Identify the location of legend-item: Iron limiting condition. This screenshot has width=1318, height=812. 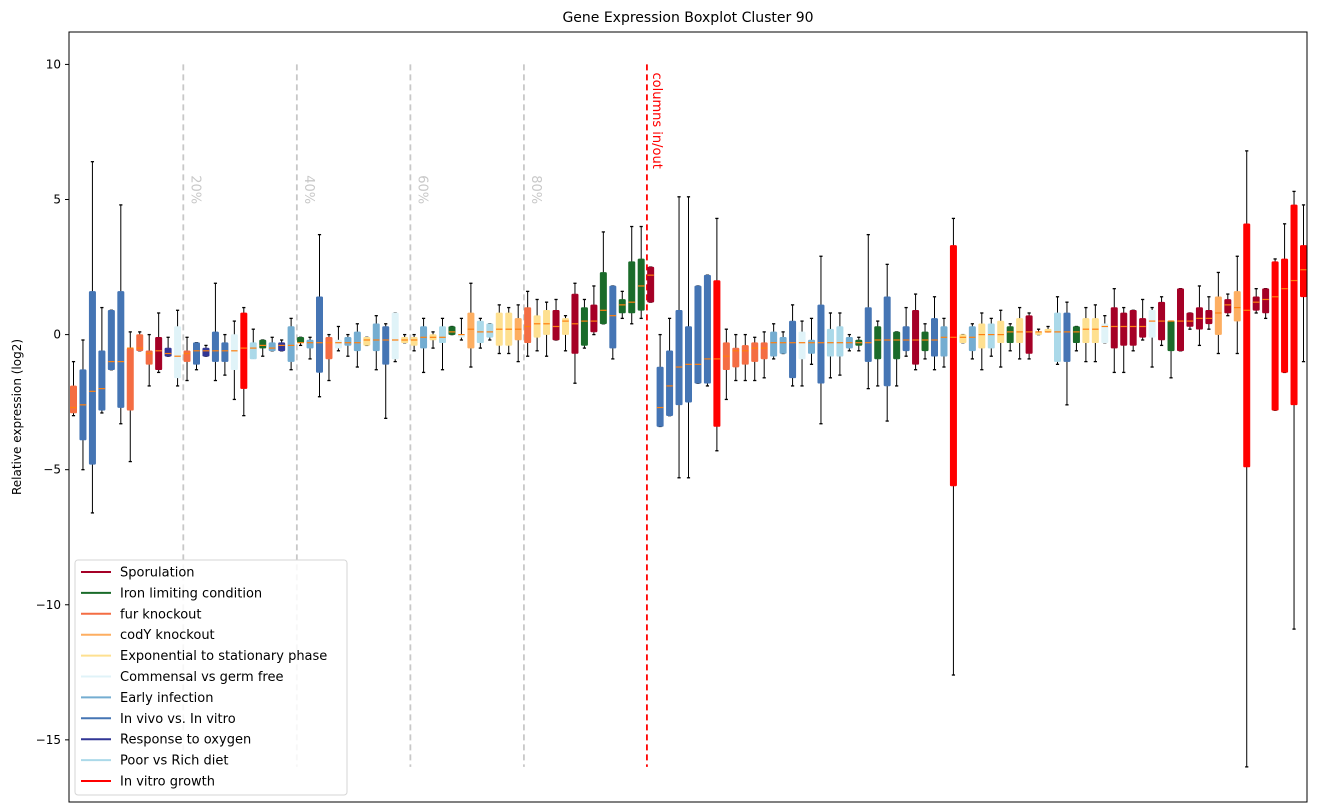
(171, 593).